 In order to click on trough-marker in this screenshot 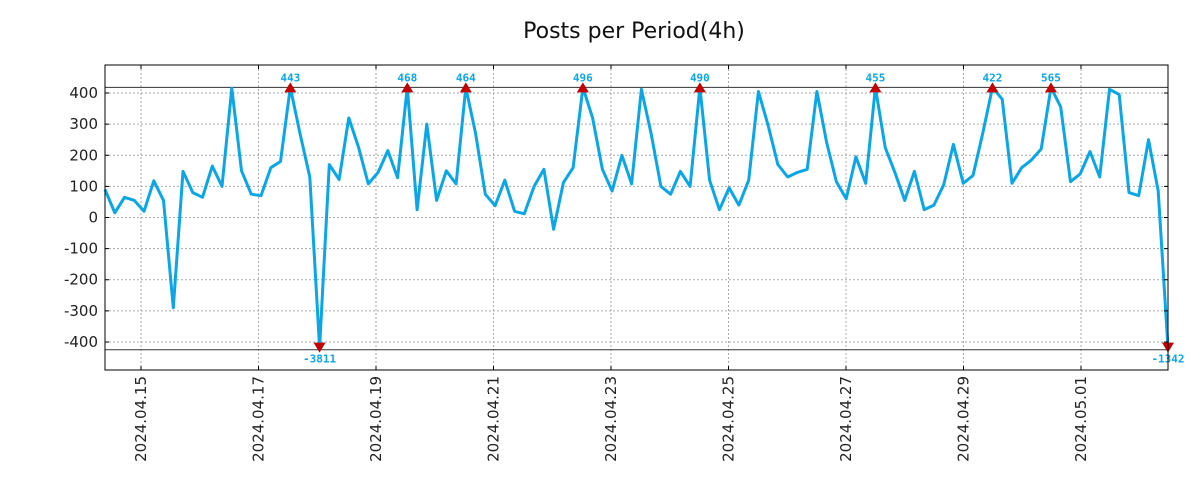, I will do `click(319, 347)`.